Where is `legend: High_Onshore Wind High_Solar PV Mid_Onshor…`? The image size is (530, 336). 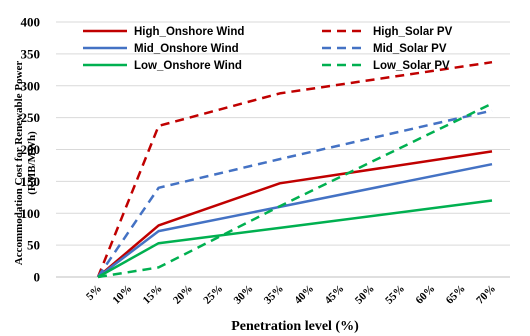 legend: High_Onshore Wind High_Solar PV Mid_Onshor… is located at coordinates (268, 49).